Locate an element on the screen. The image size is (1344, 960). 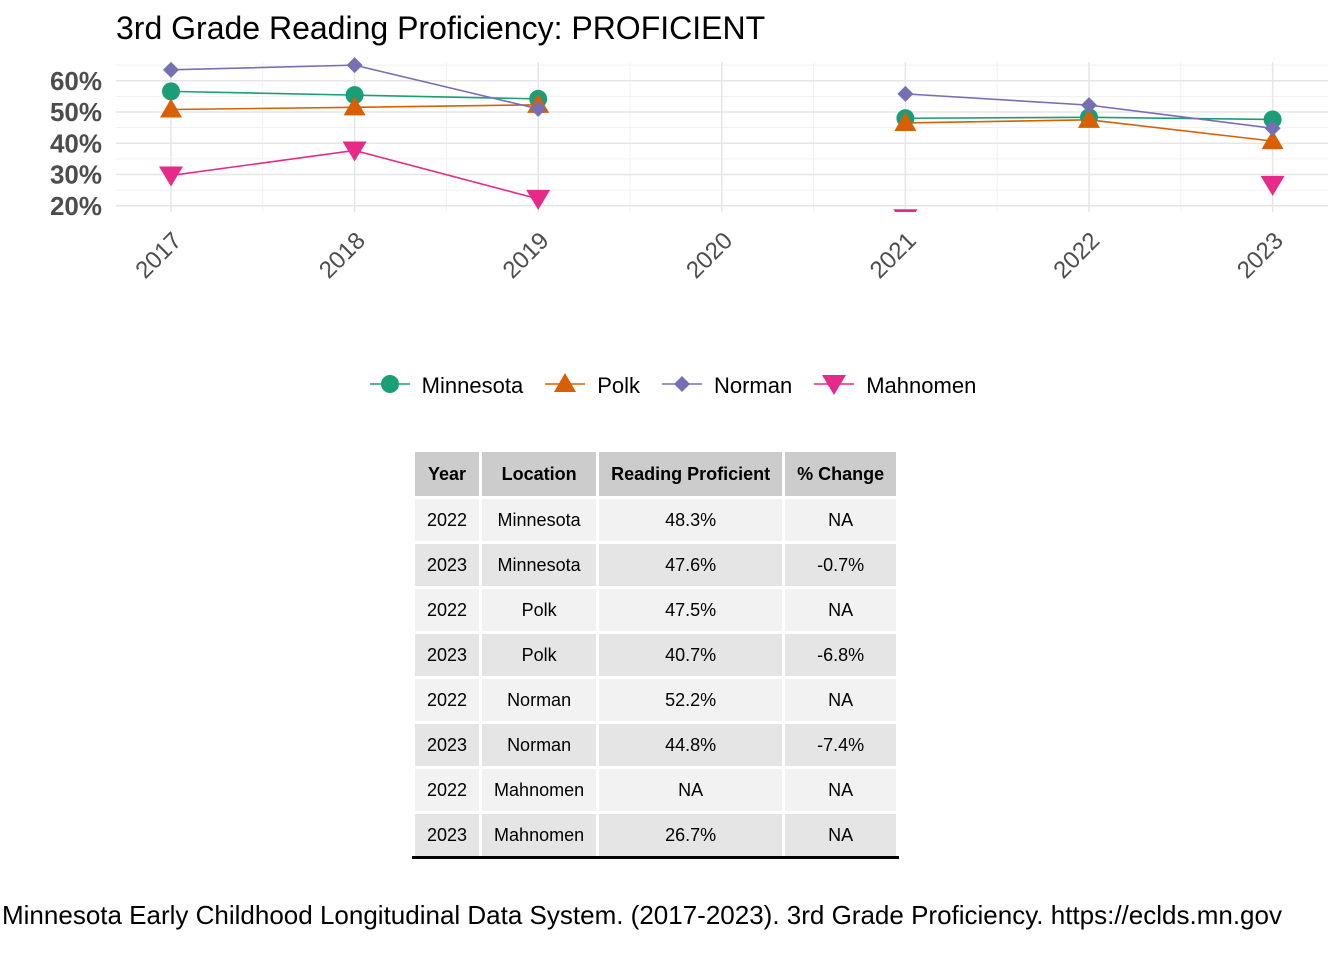
legend-key-norman is located at coordinates (681, 384).